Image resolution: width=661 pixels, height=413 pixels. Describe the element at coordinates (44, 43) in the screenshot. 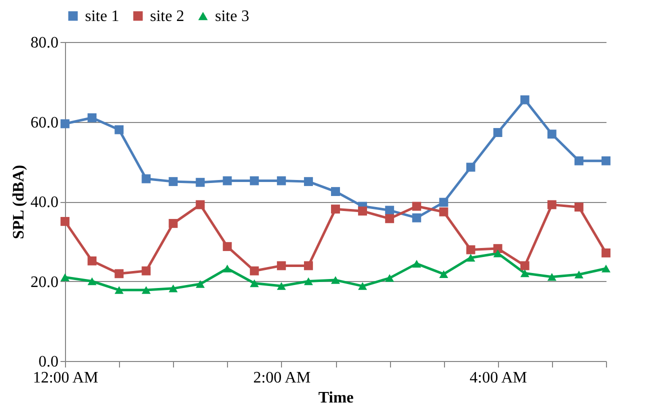

I see `y-tick-label: 80.0` at that location.